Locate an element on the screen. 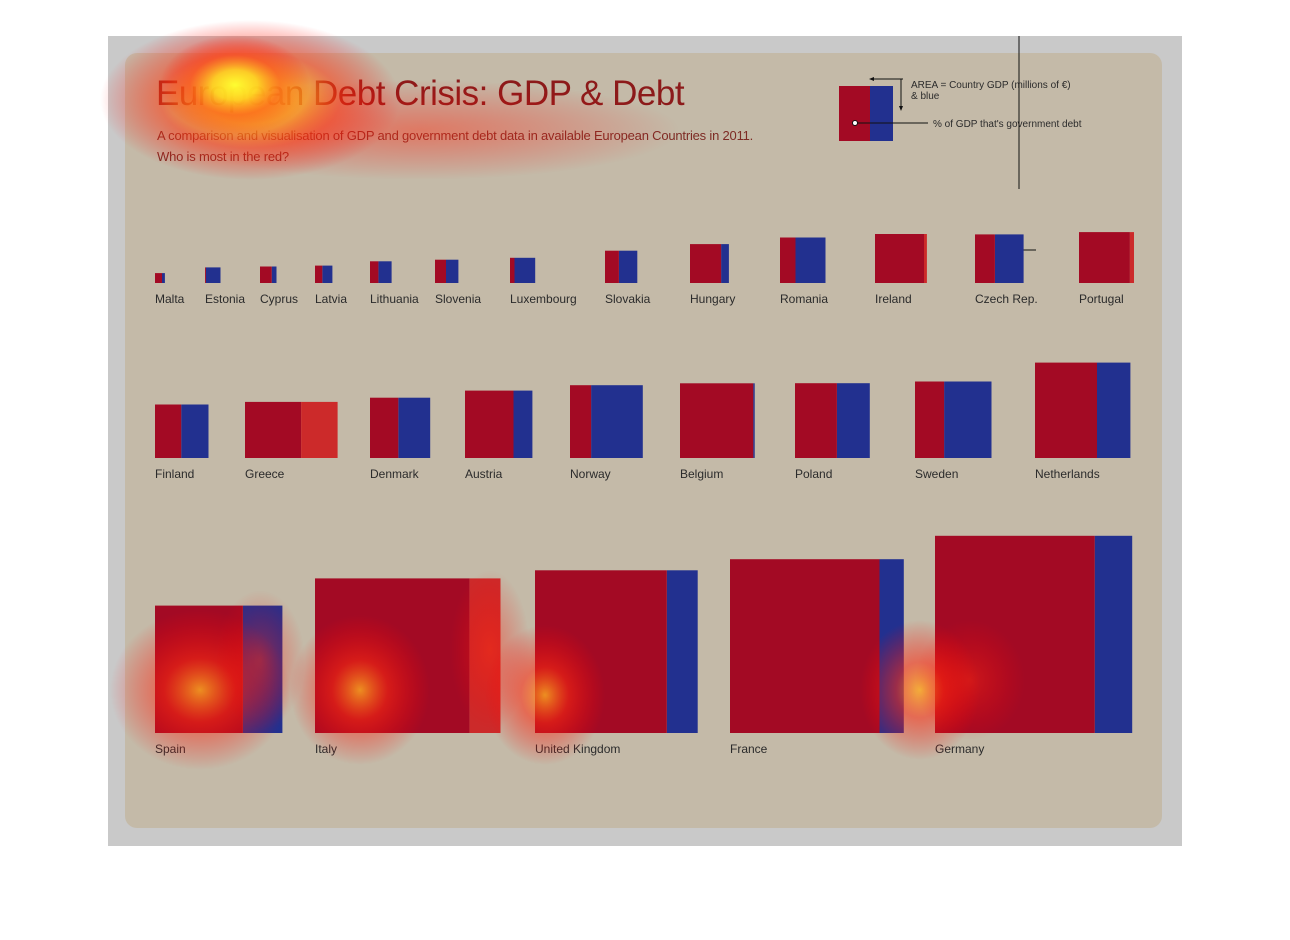  debt-bar-germany is located at coordinates (1015, 634).